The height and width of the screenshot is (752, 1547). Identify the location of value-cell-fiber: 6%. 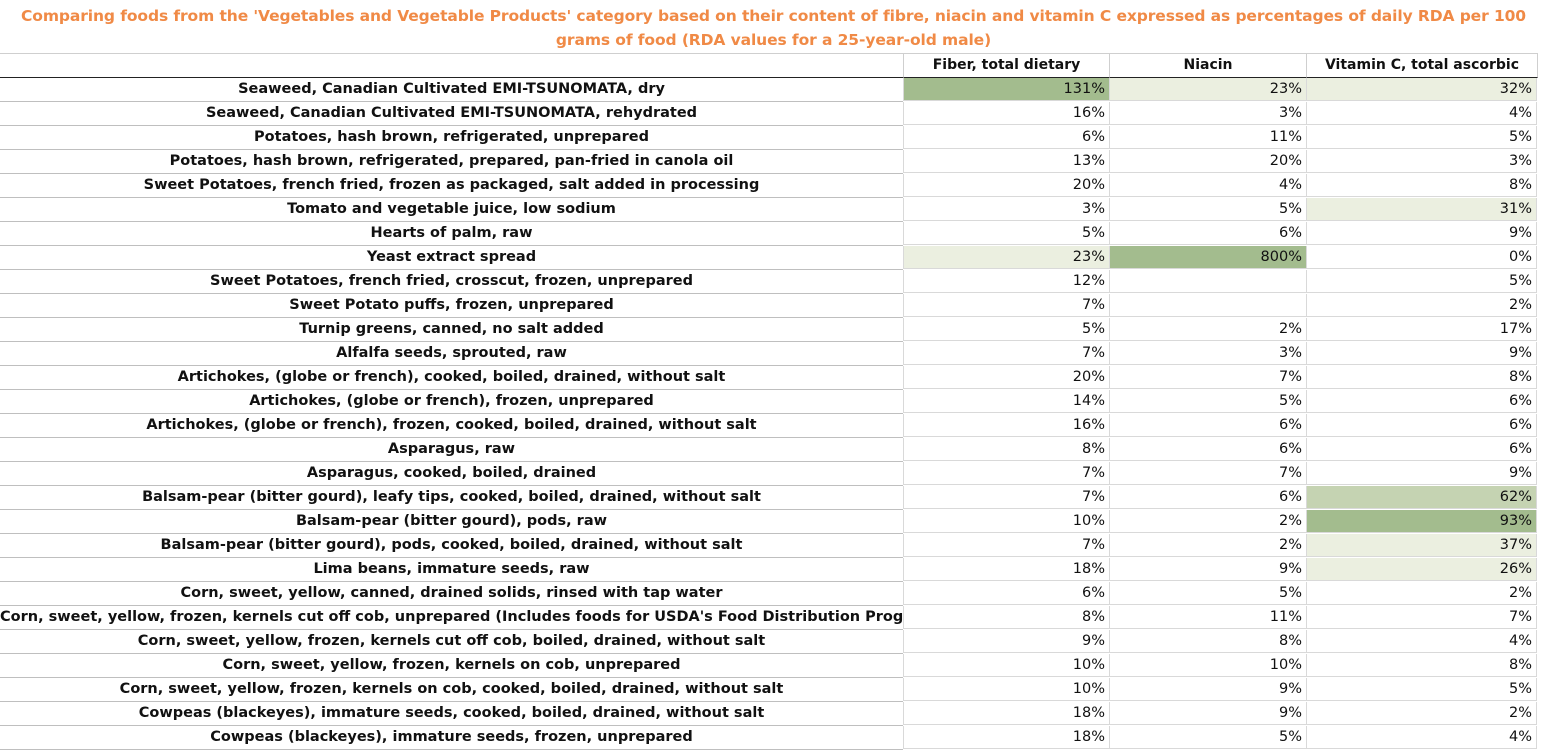
(1006, 593).